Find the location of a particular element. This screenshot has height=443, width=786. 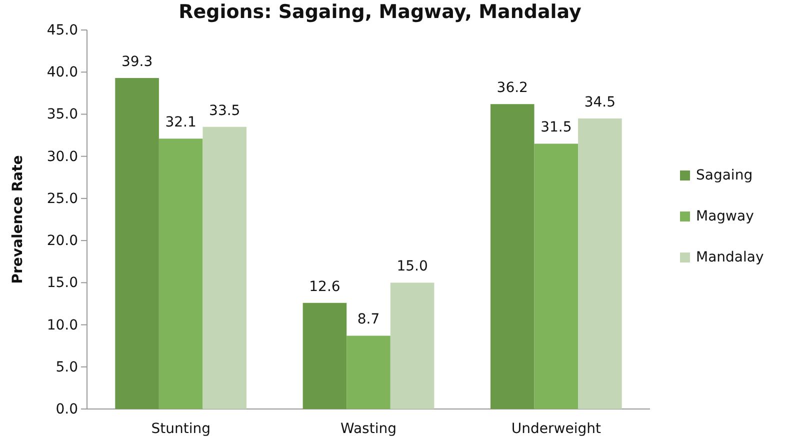

y-tick-label: 15.0 is located at coordinates (62, 283).